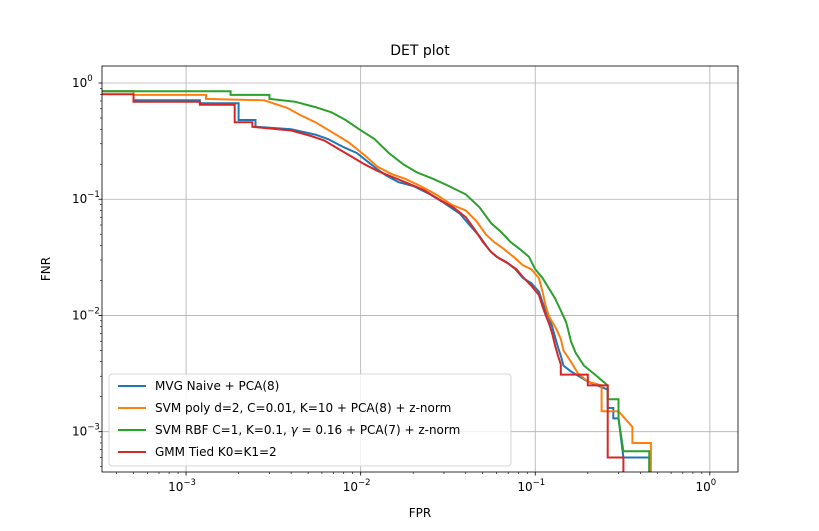  What do you see at coordinates (531, 486) in the screenshot?
I see `x-tick-label: 10⁻¹` at bounding box center [531, 486].